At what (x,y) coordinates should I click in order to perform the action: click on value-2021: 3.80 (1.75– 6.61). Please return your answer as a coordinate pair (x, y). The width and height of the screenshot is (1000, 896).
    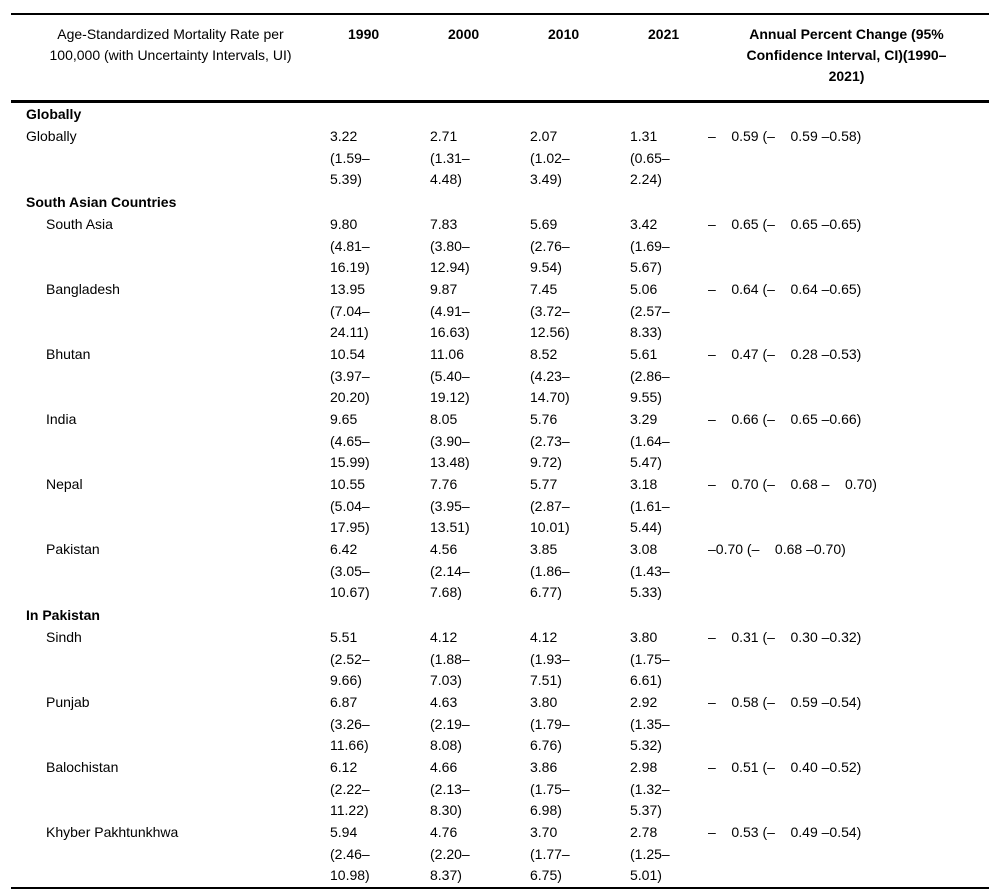
    Looking at the image, I should click on (650, 659).